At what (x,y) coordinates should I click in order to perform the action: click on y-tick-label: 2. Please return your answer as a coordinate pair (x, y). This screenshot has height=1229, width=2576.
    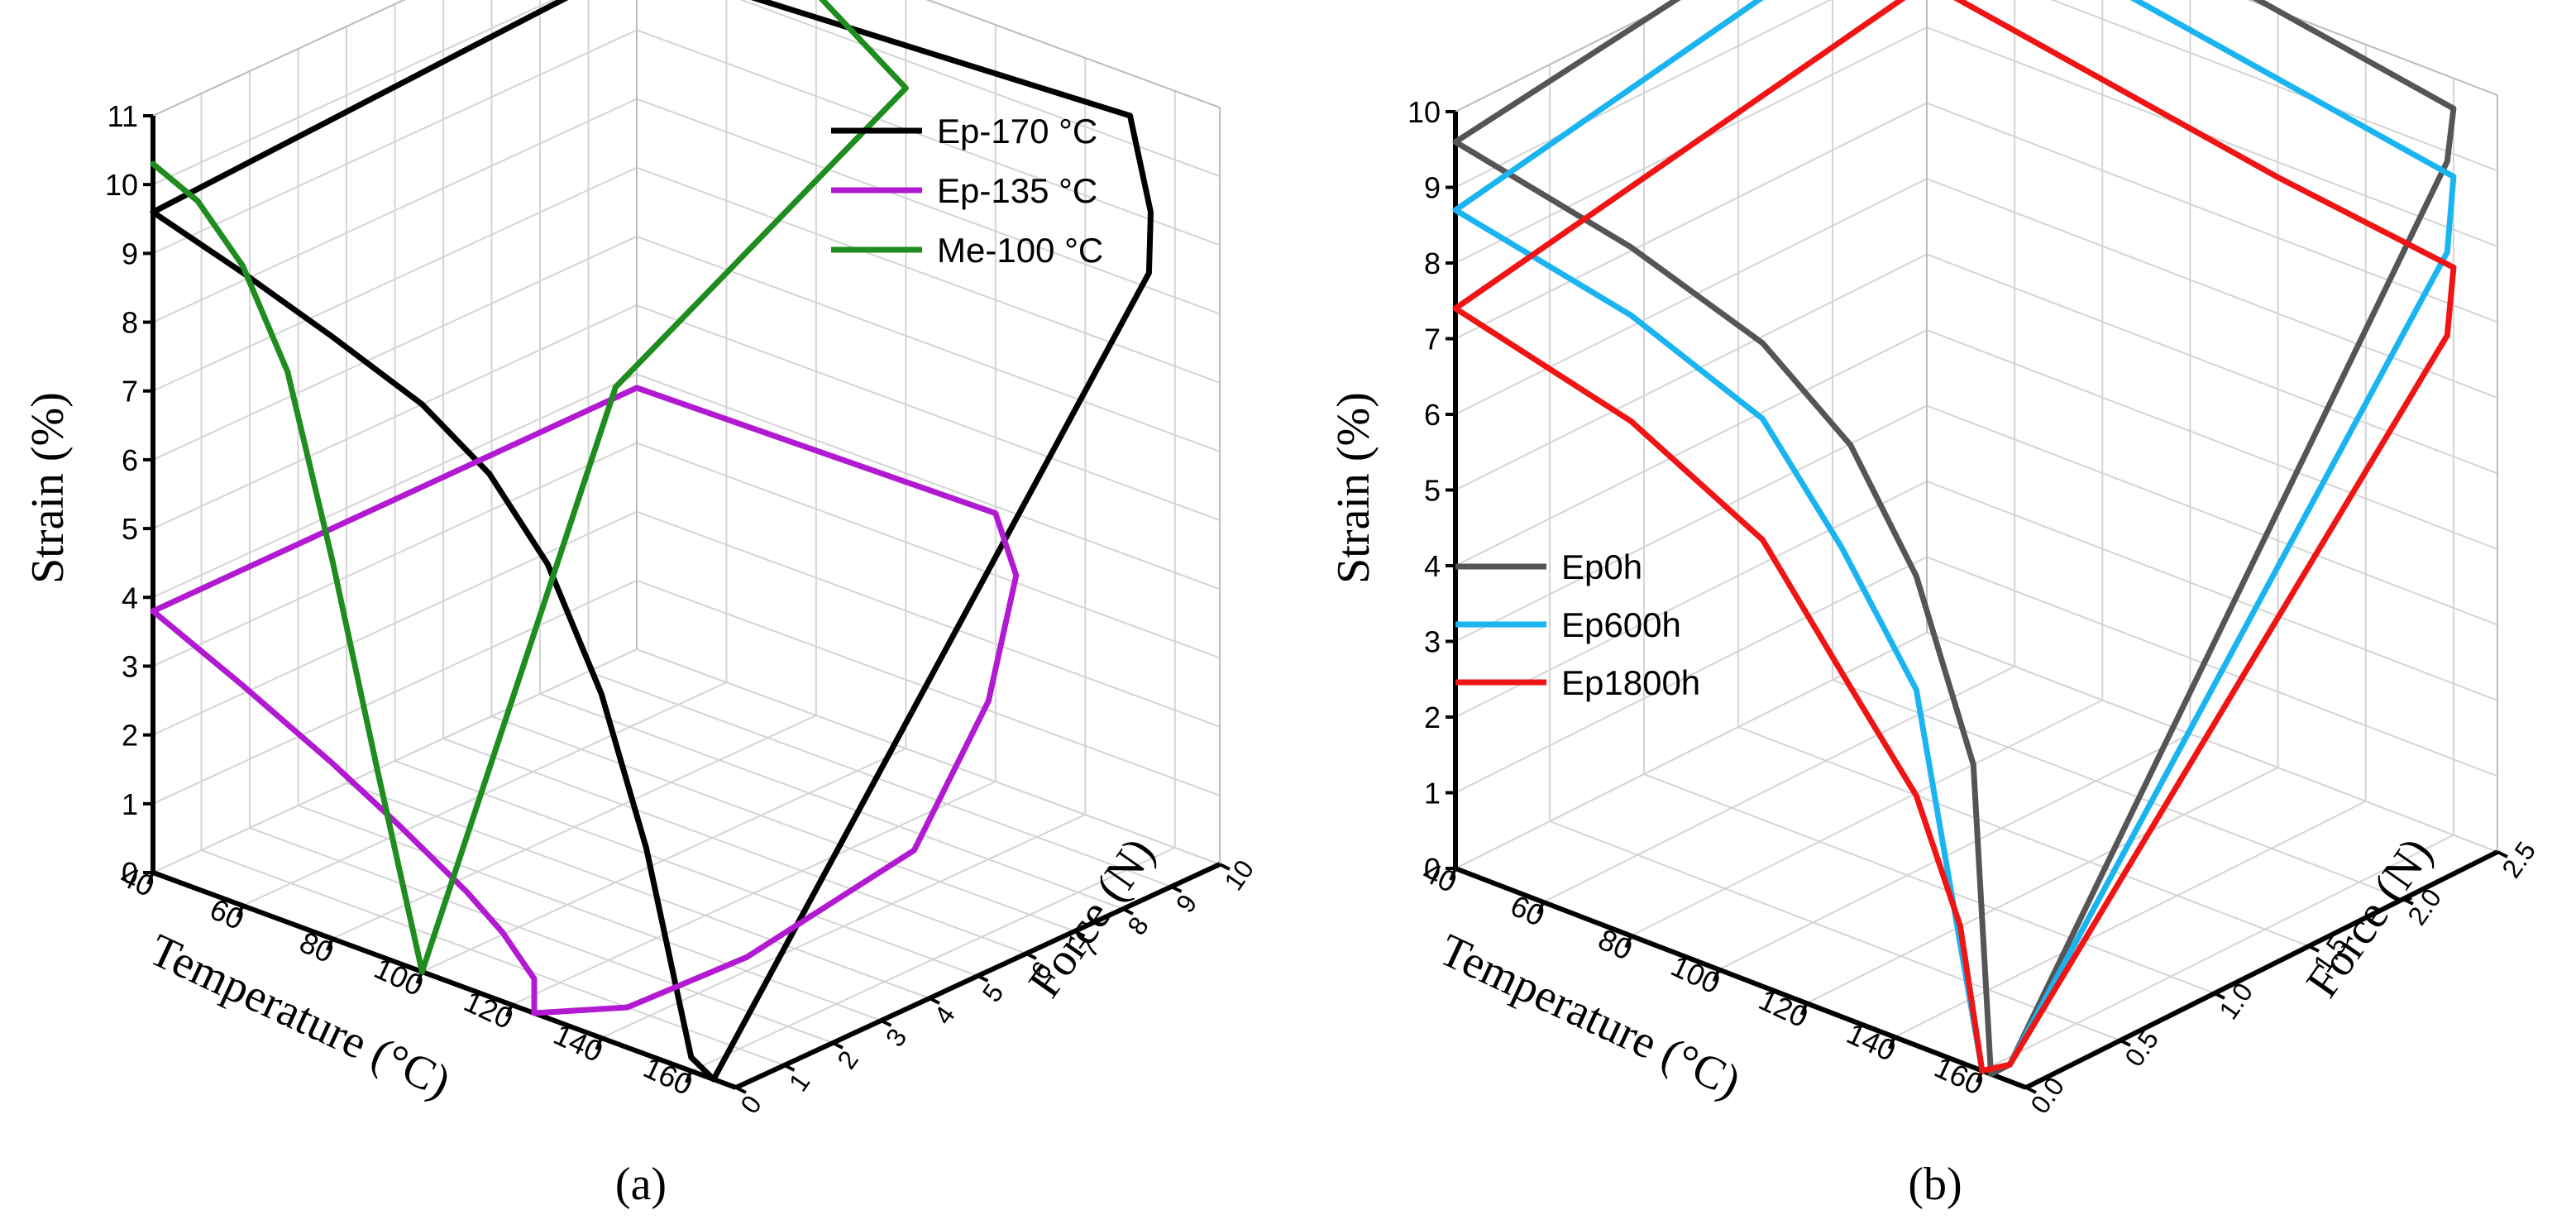
    Looking at the image, I should click on (847, 1059).